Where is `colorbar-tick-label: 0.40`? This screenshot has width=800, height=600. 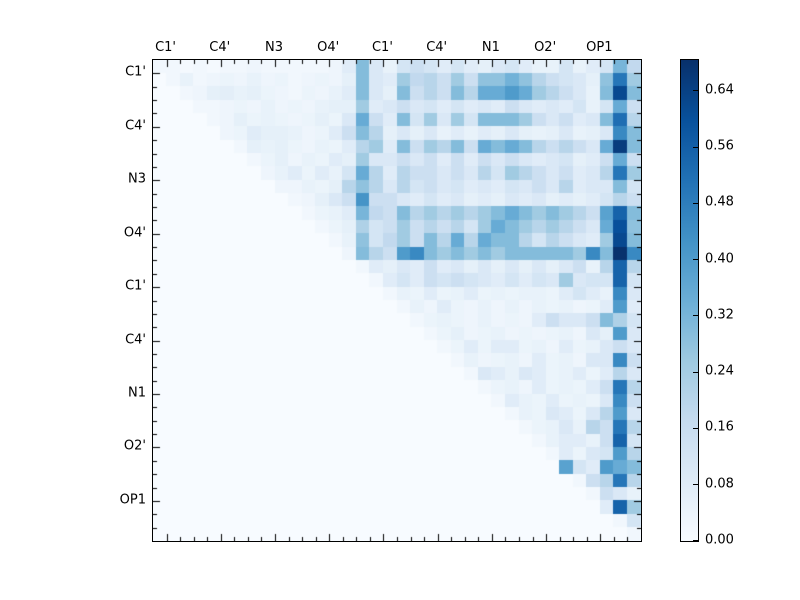 colorbar-tick-label: 0.40 is located at coordinates (719, 259).